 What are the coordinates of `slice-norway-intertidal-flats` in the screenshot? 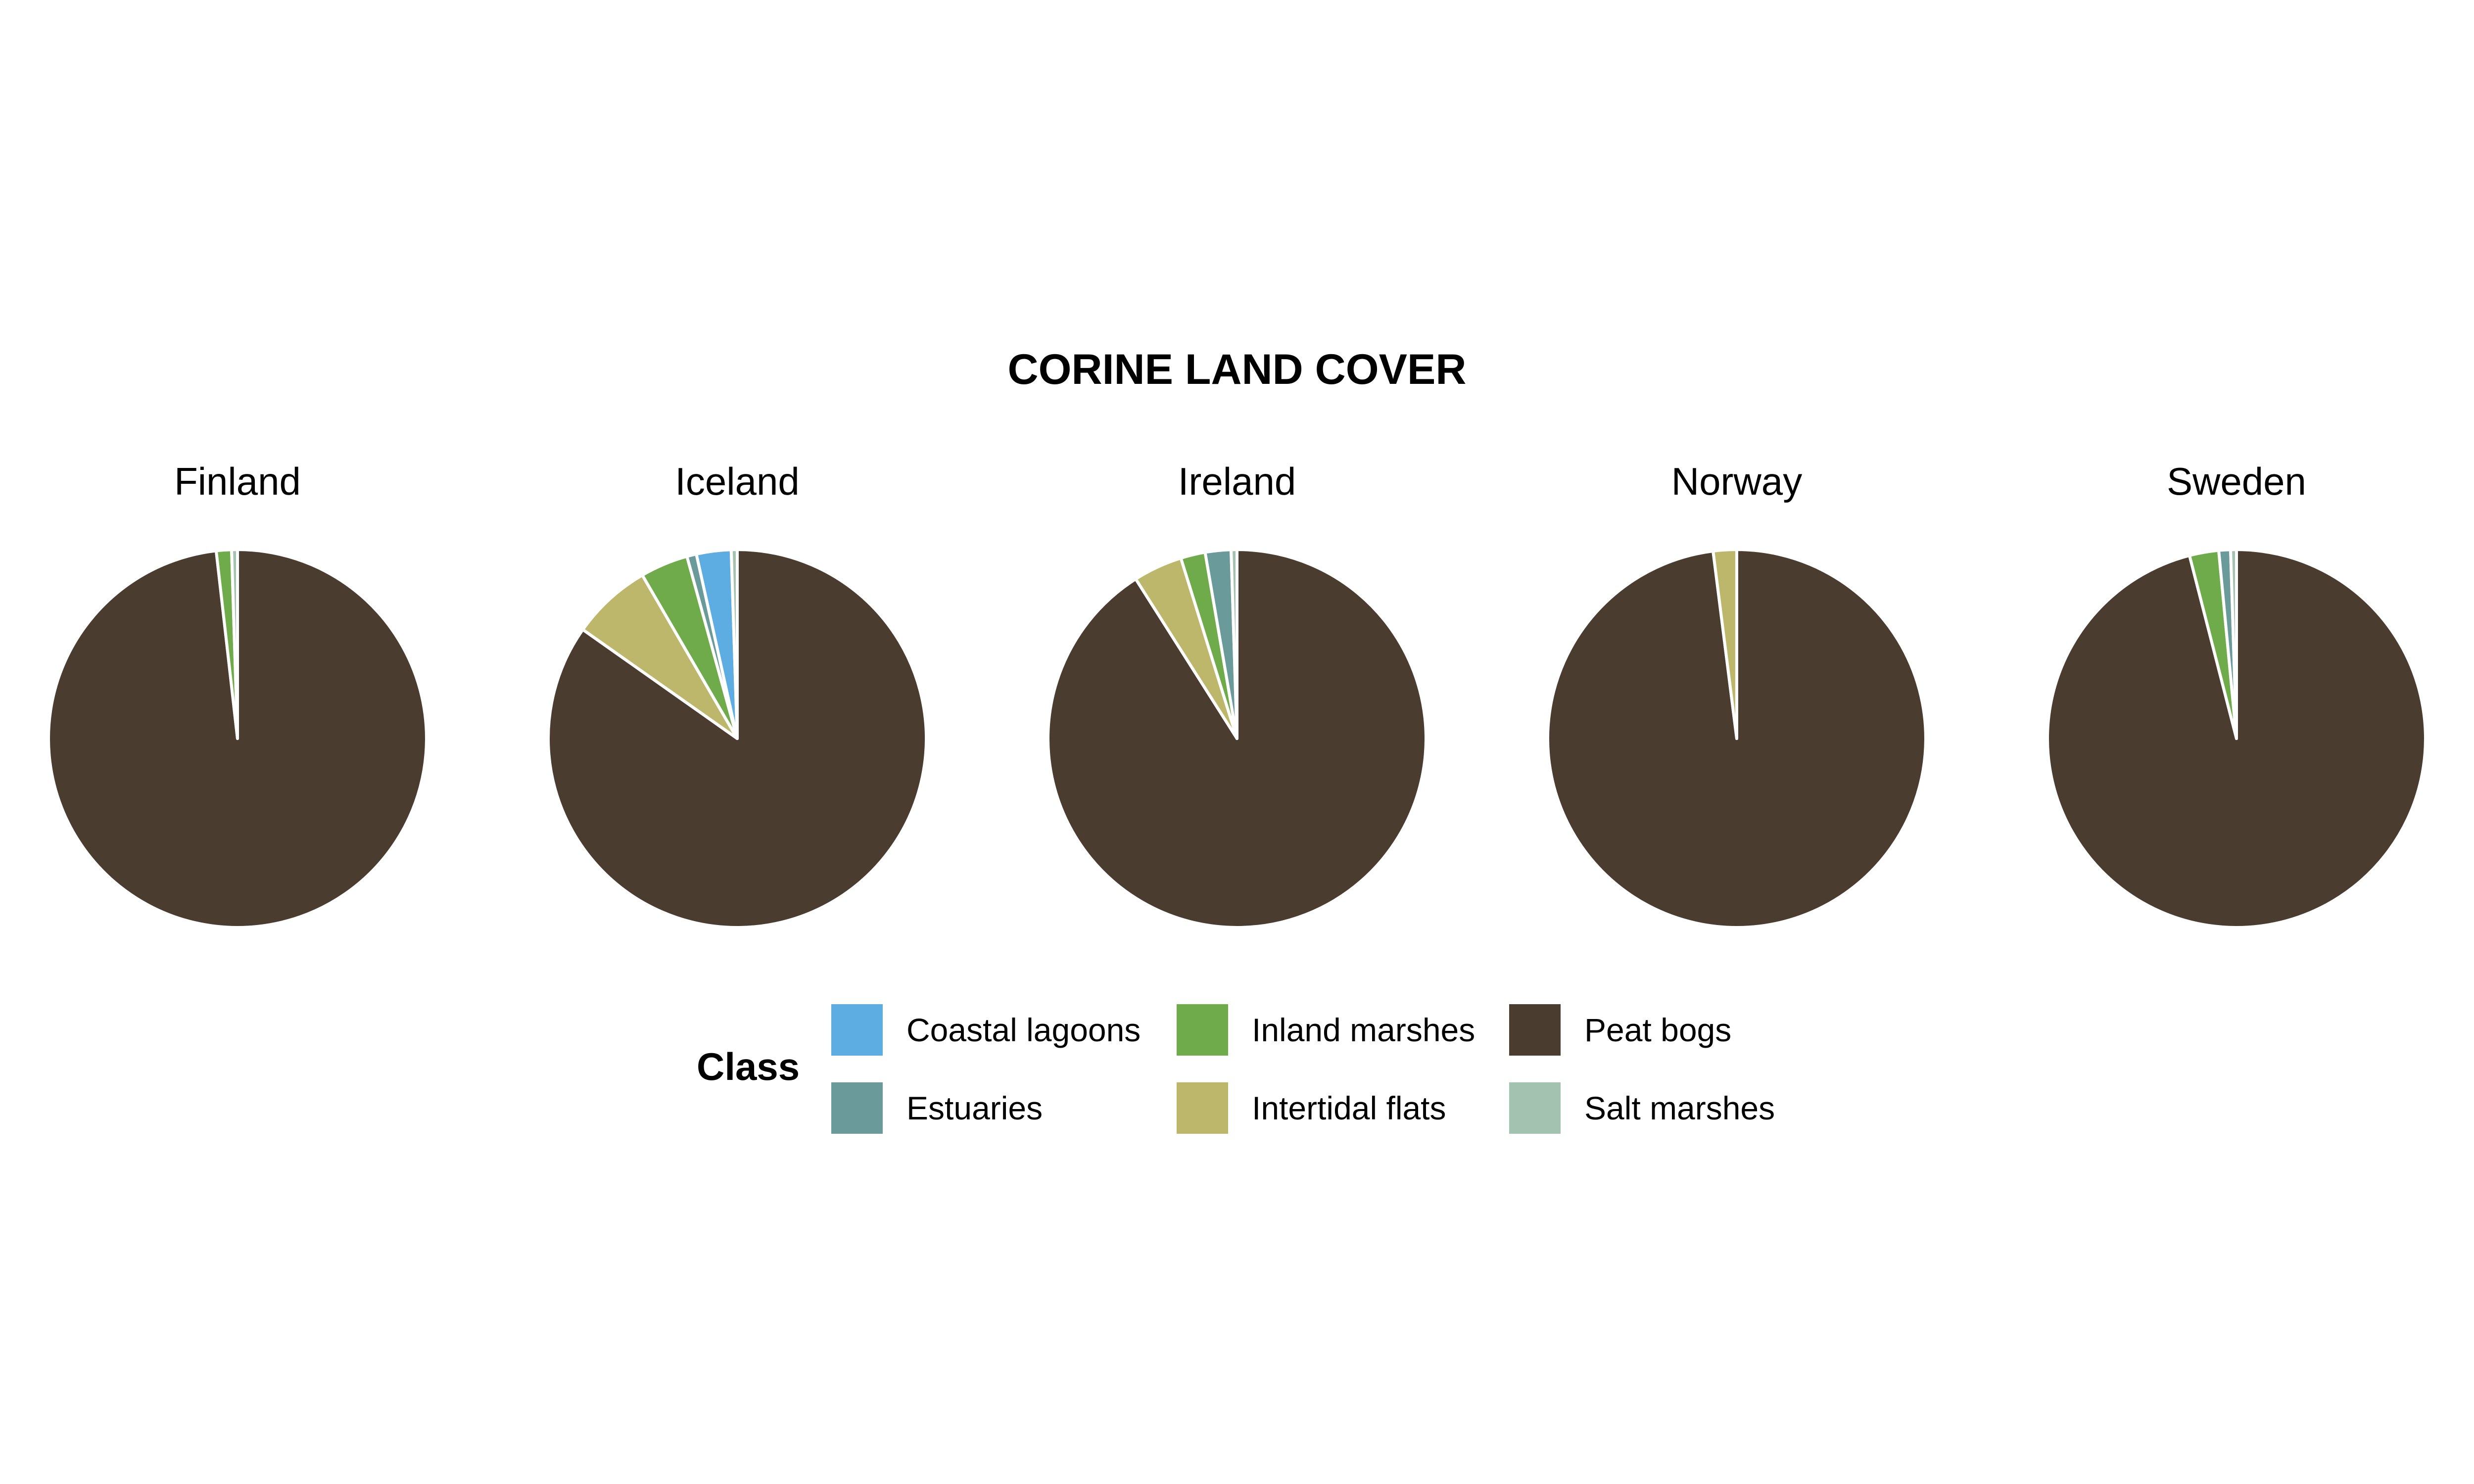 It's located at (1725, 644).